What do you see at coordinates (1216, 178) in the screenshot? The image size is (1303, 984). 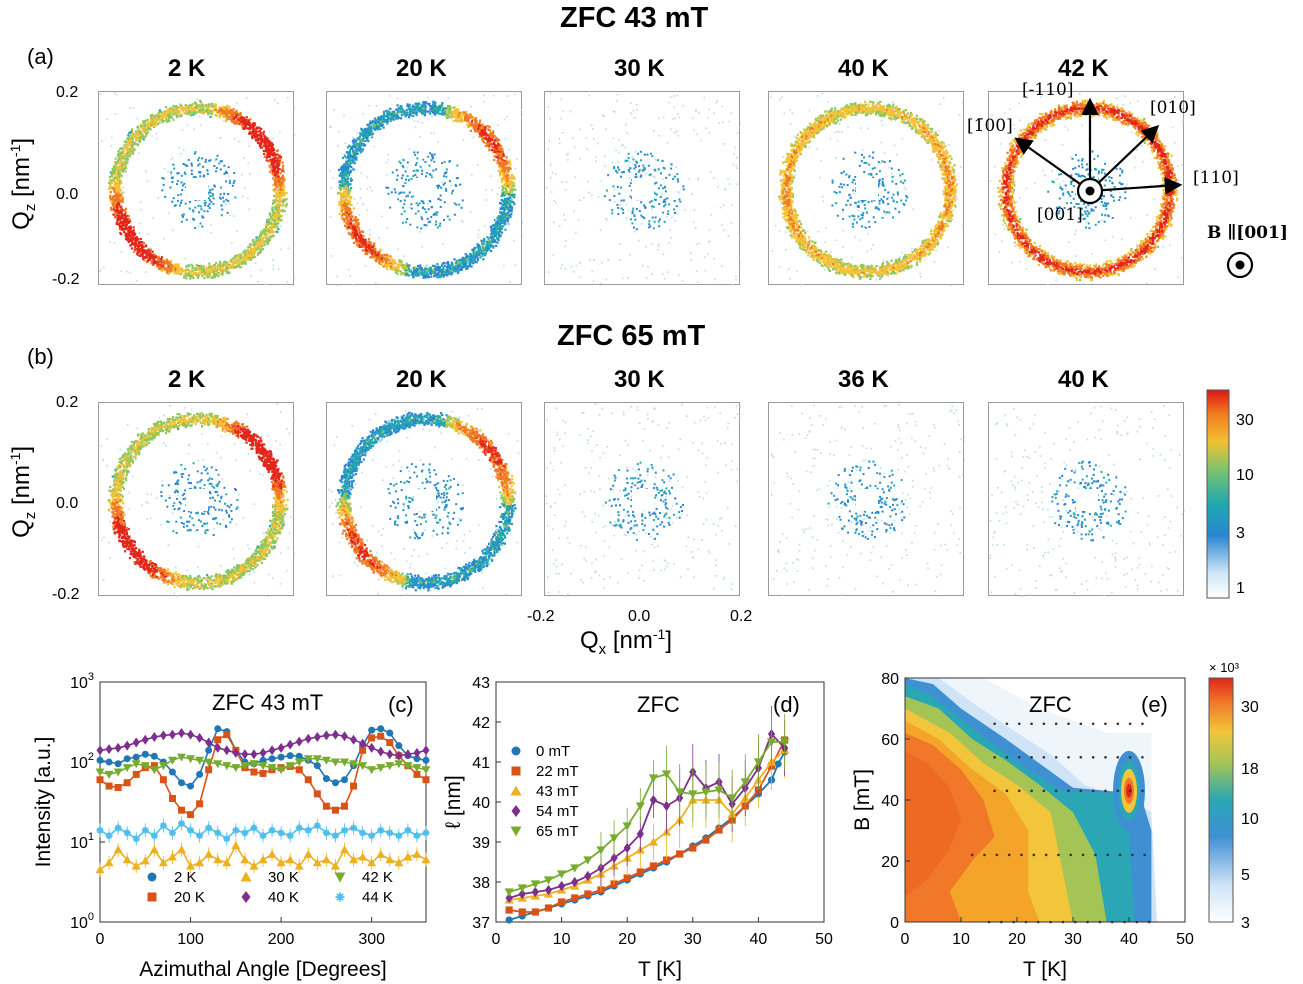 I see `dir-label-110: [110]` at bounding box center [1216, 178].